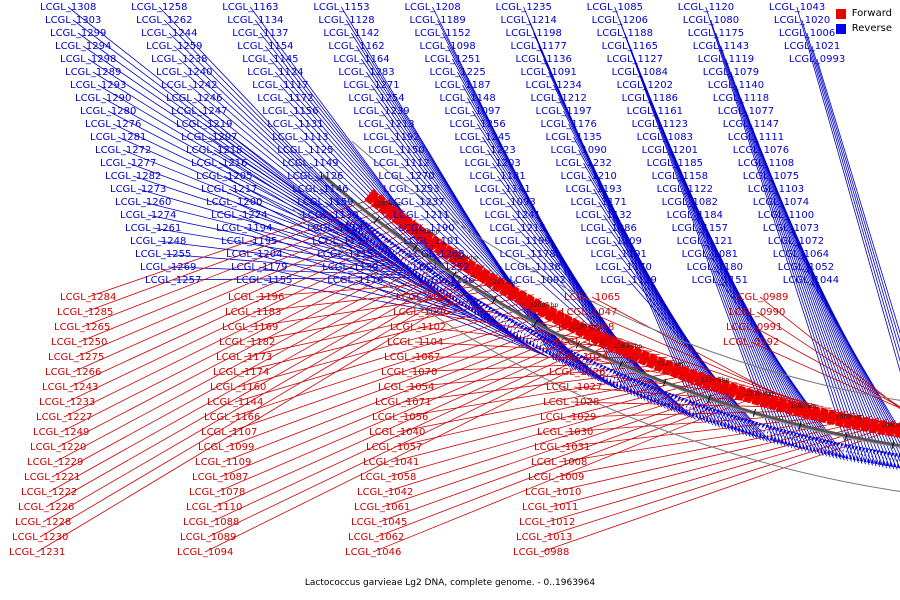  Describe the element at coordinates (418, 327) in the screenshot. I see `forward-gene-label: LCGL_1102` at that location.